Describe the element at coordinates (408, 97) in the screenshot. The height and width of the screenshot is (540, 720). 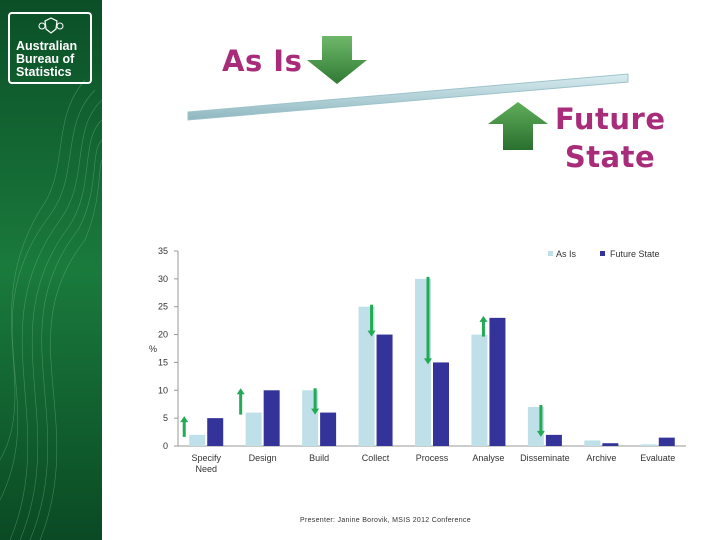
I see `trend-ramp` at that location.